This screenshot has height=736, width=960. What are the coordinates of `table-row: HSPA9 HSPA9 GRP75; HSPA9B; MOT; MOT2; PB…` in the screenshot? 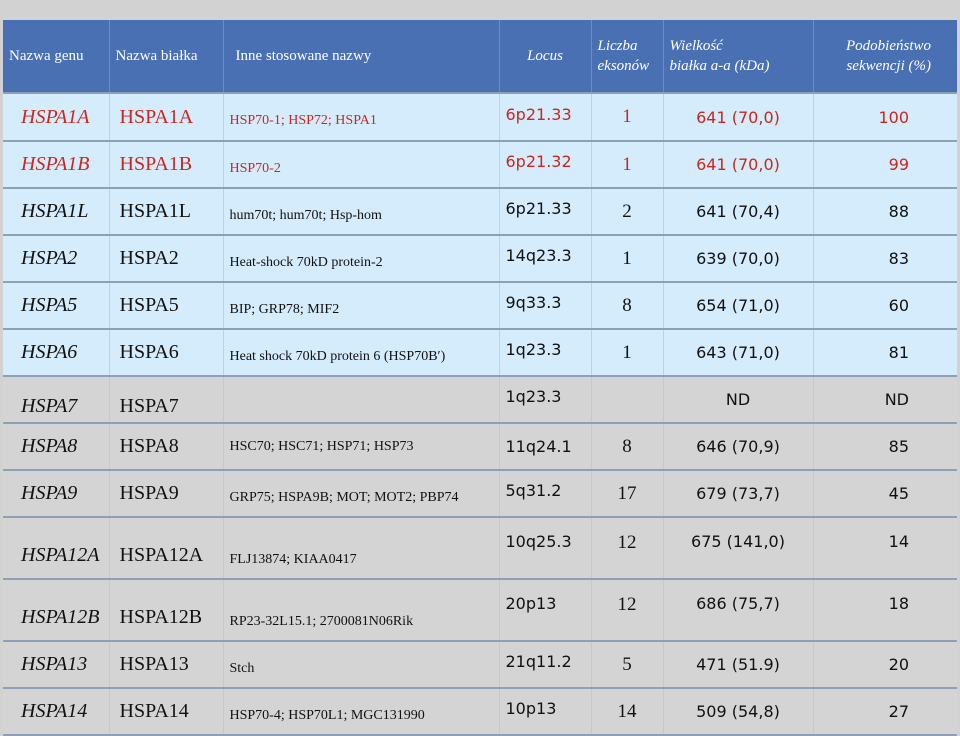 It's located at (480, 493).